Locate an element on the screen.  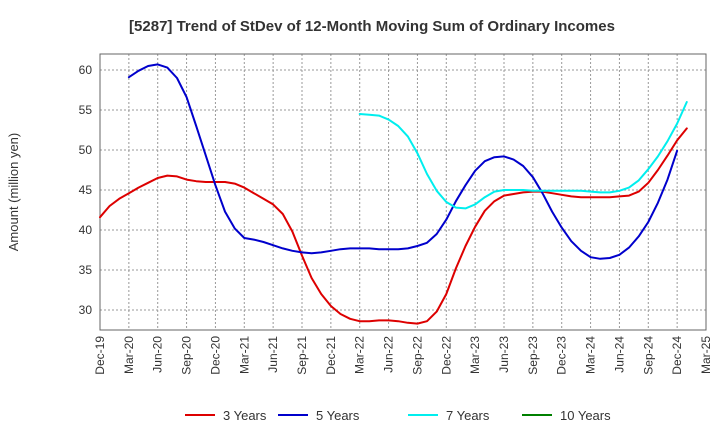
x-tick-label: Mar-25 is located at coordinates (706, 355).